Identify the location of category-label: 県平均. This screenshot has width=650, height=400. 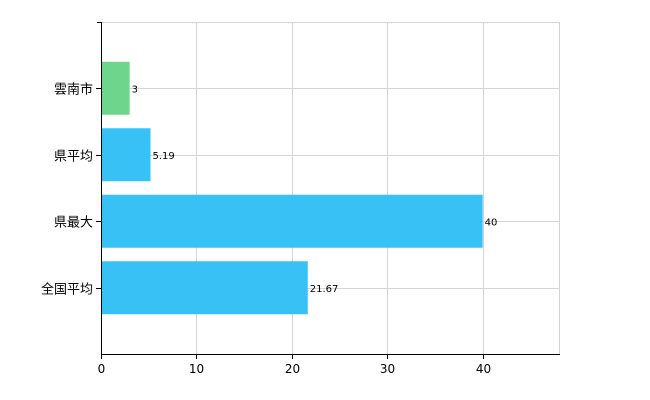
(73, 157).